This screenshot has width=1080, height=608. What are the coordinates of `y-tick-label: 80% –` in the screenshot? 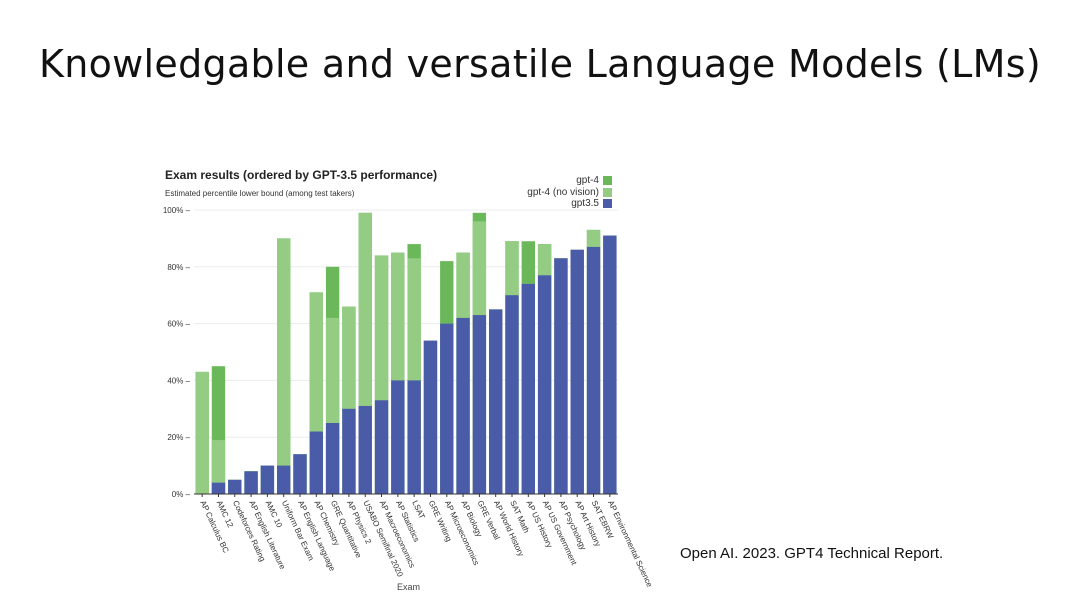 It's located at (178, 267).